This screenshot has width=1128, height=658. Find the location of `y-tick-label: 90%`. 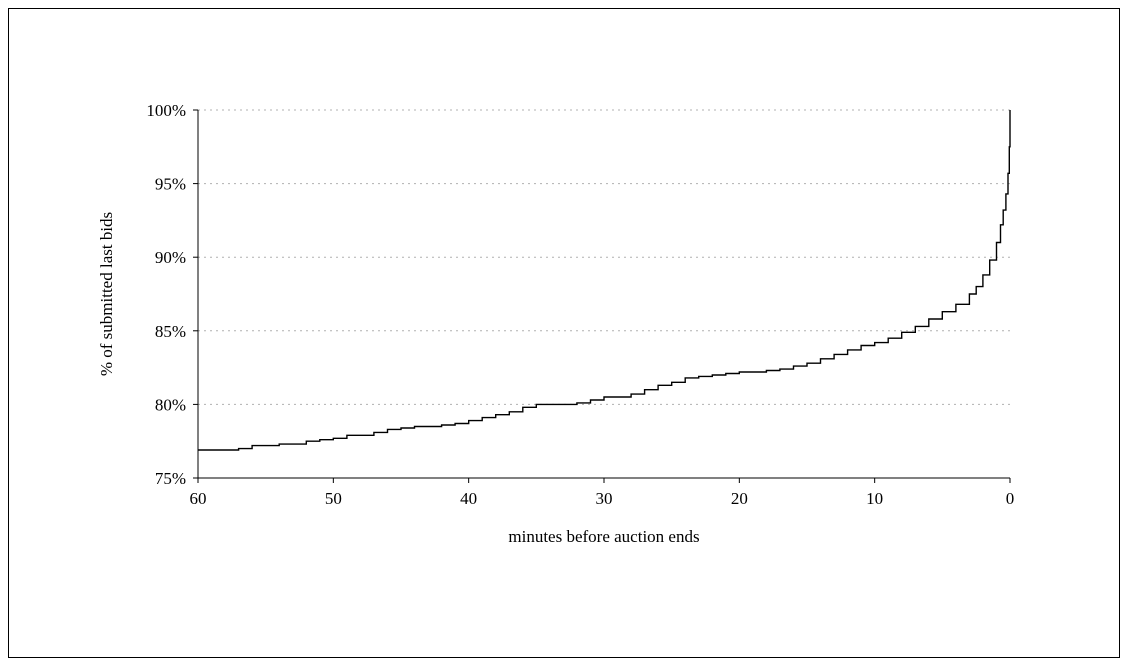

y-tick-label: 90% is located at coordinates (170, 257).